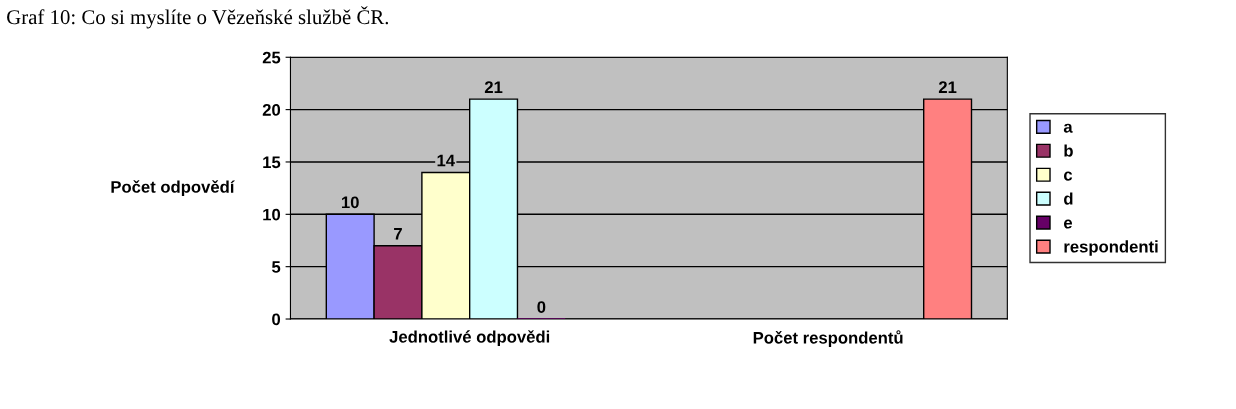 The height and width of the screenshot is (409, 1236). What do you see at coordinates (1068, 128) in the screenshot?
I see `legend-label: a` at bounding box center [1068, 128].